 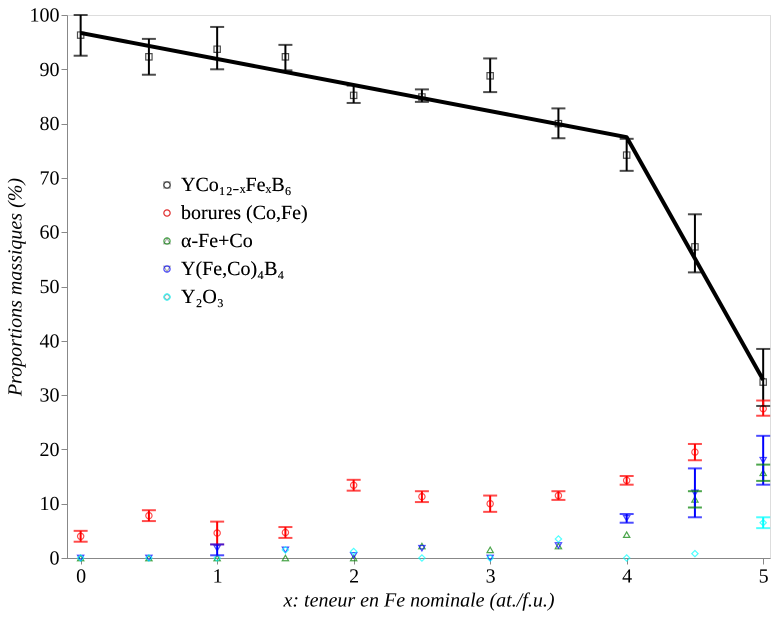 What do you see at coordinates (50, 449) in the screenshot?
I see `y-tick-label: 20` at bounding box center [50, 449].